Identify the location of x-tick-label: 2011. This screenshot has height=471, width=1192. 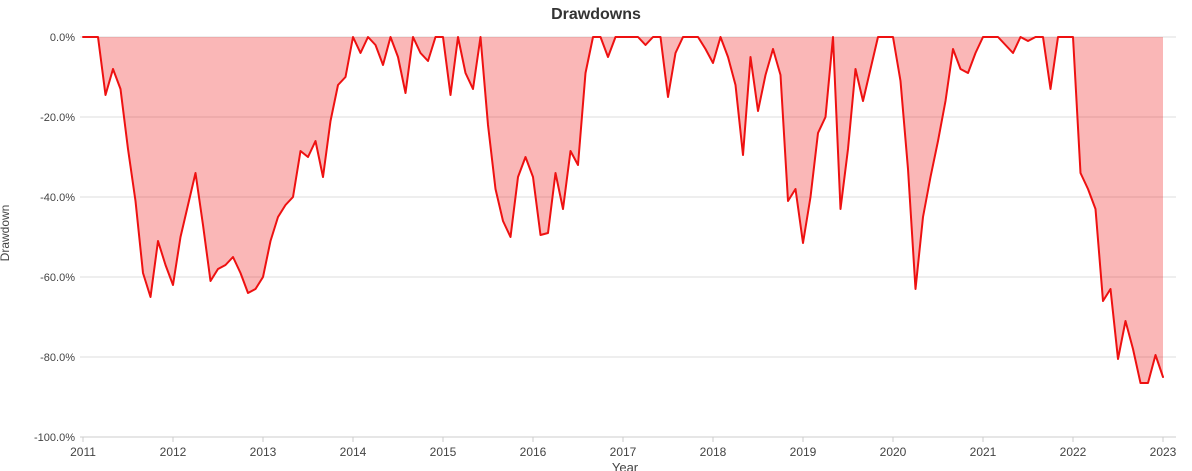
(83, 452).